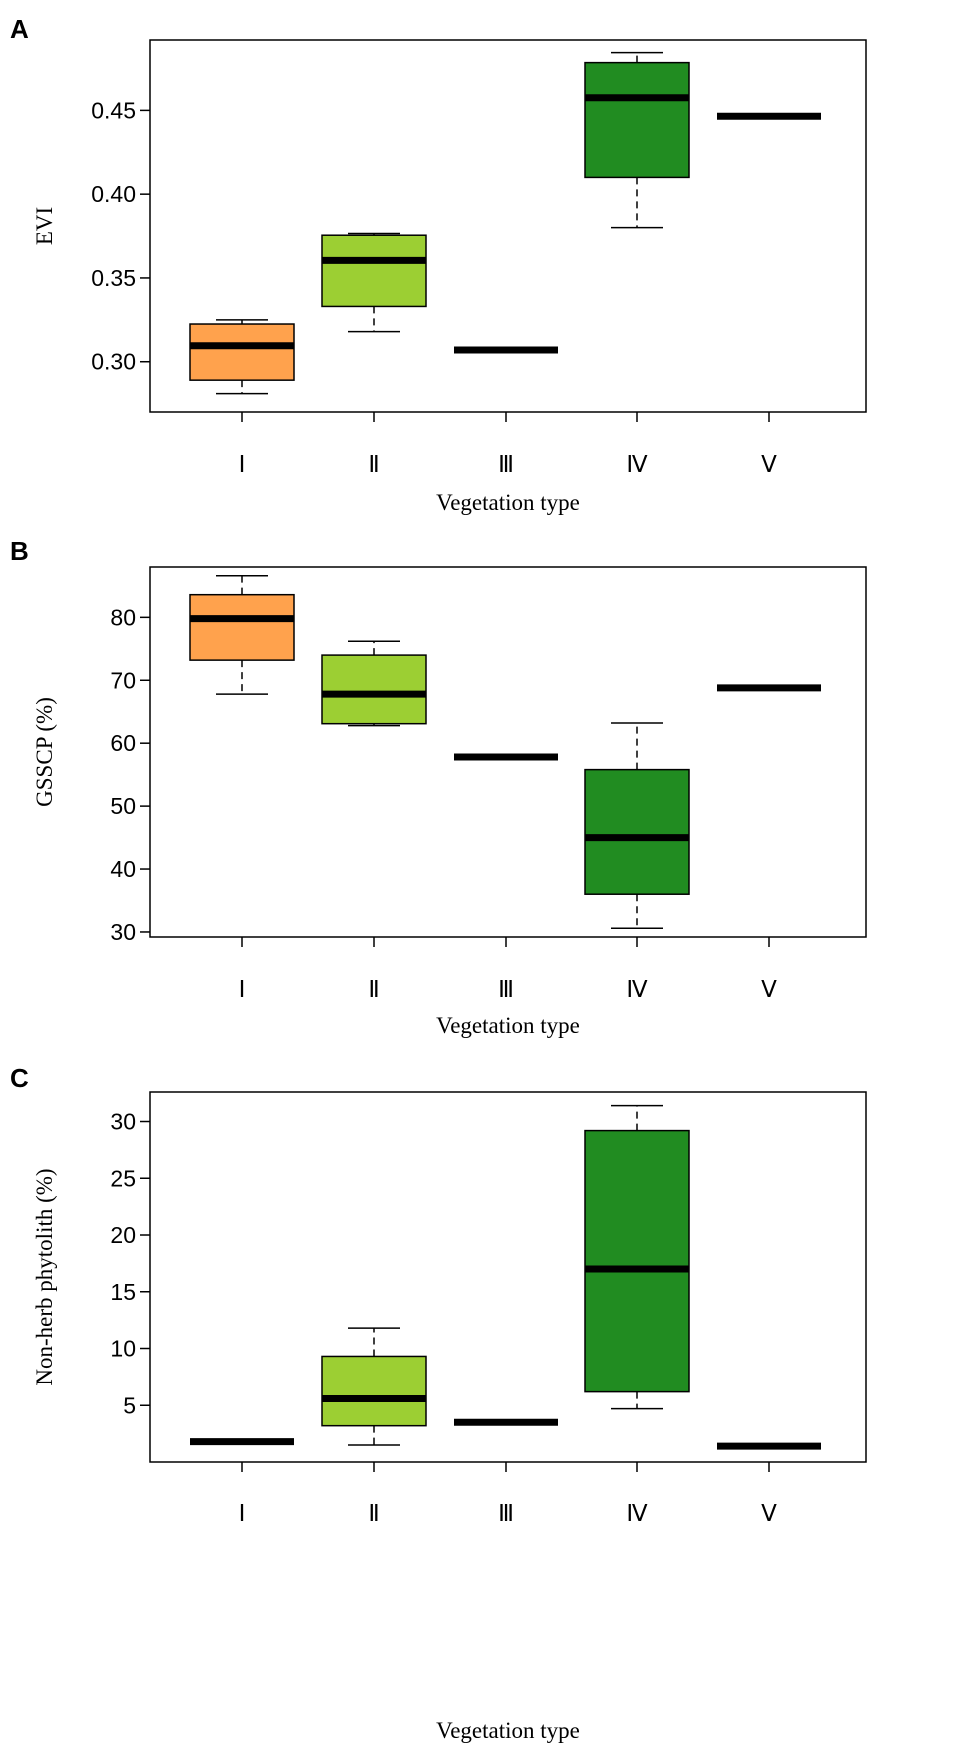 The height and width of the screenshot is (1754, 975). What do you see at coordinates (19, 1078) in the screenshot?
I see `panel-label: C` at bounding box center [19, 1078].